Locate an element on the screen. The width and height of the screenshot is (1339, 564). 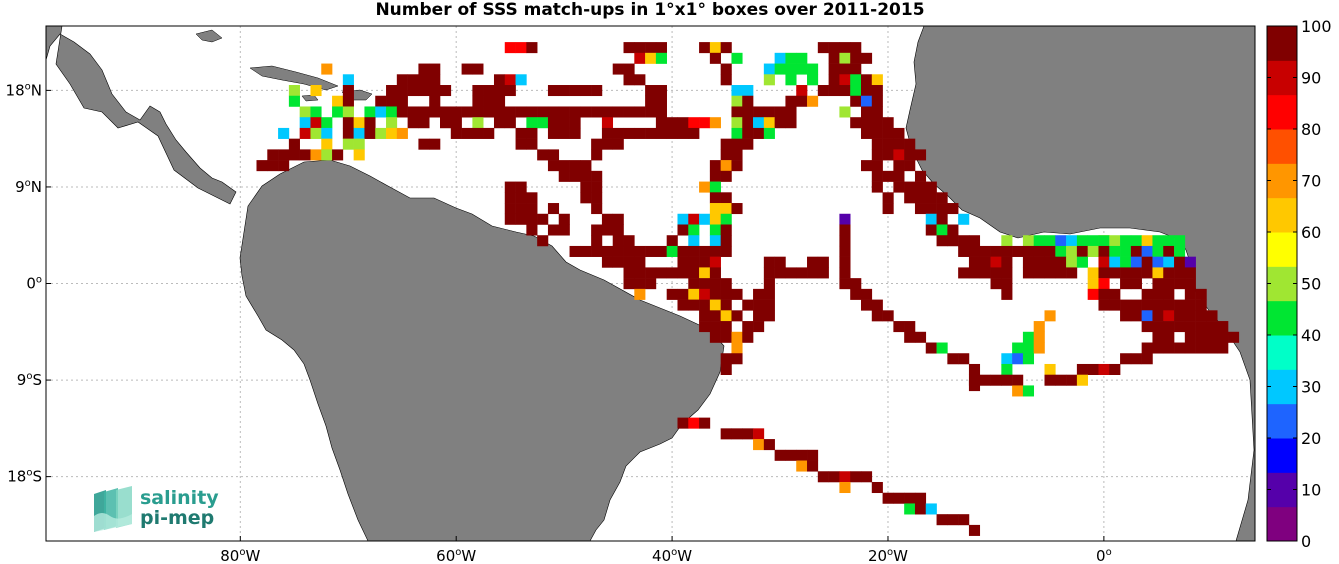
colorbar-tick-label: 50 is located at coordinates (1311, 284).